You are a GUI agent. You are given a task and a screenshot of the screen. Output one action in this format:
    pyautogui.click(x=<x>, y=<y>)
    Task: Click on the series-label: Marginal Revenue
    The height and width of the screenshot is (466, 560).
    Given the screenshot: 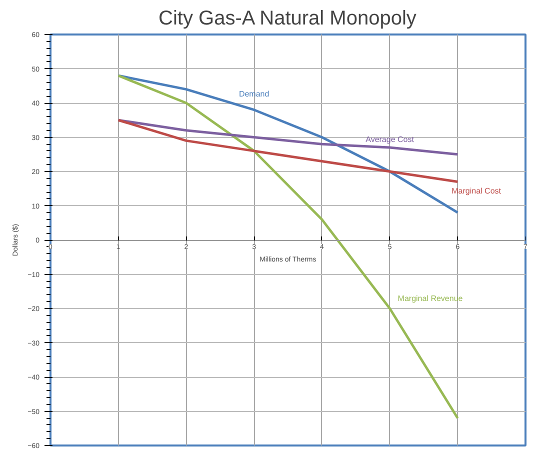 What is the action you would take?
    pyautogui.click(x=431, y=298)
    